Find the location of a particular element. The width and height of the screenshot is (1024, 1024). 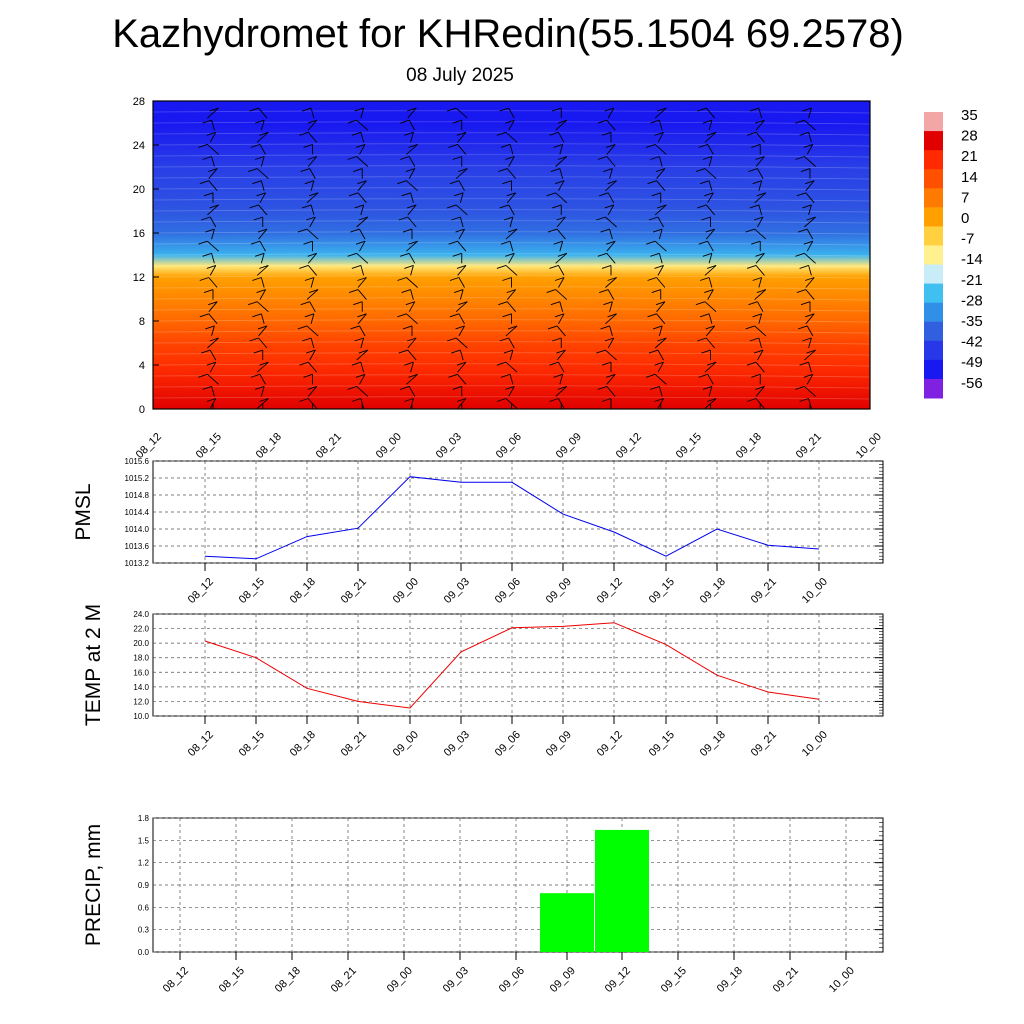

x-tick-label: 09_00 is located at coordinates (389, 446).